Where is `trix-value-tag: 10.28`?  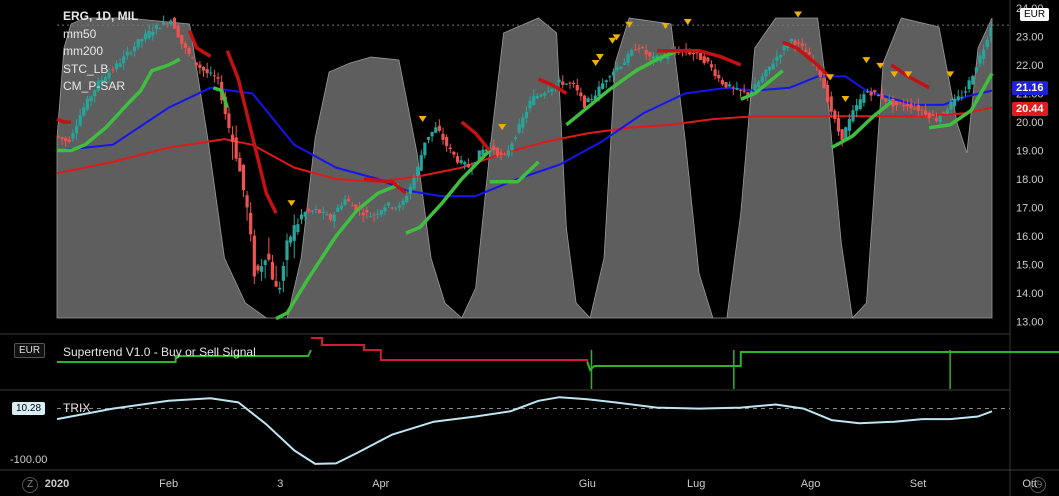 trix-value-tag: 10.28 is located at coordinates (29, 408).